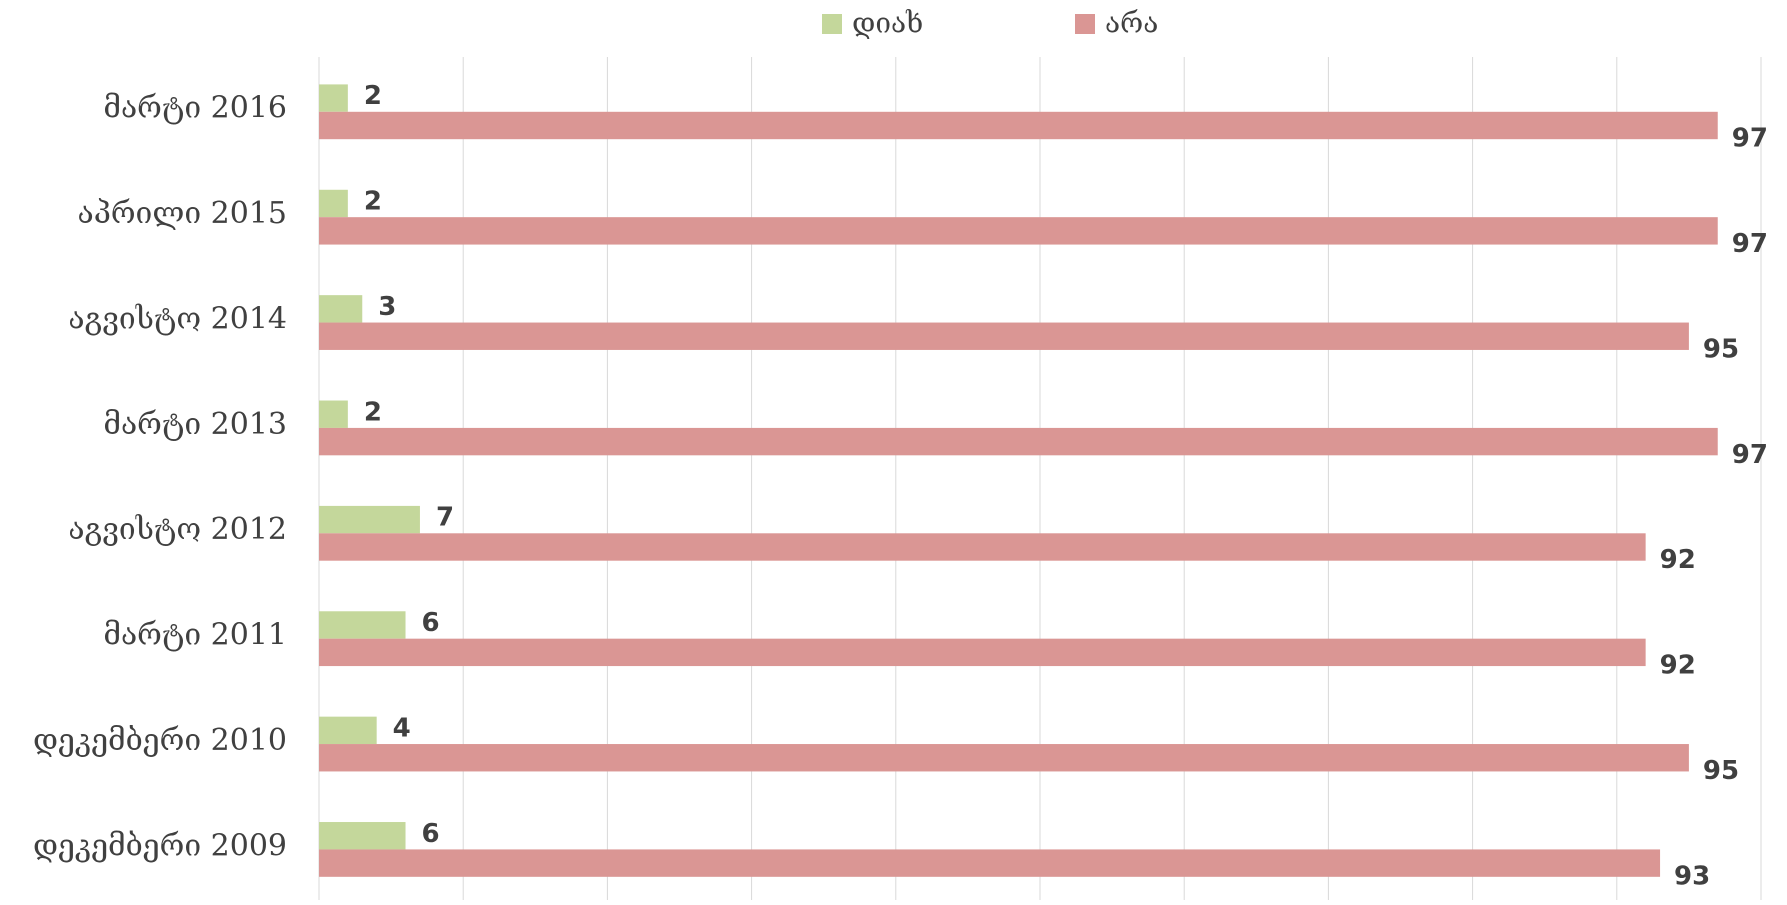 The width and height of the screenshot is (1787, 905). What do you see at coordinates (160, 740) in the screenshot?
I see `y-tick-label: დეკემბერი 2010` at bounding box center [160, 740].